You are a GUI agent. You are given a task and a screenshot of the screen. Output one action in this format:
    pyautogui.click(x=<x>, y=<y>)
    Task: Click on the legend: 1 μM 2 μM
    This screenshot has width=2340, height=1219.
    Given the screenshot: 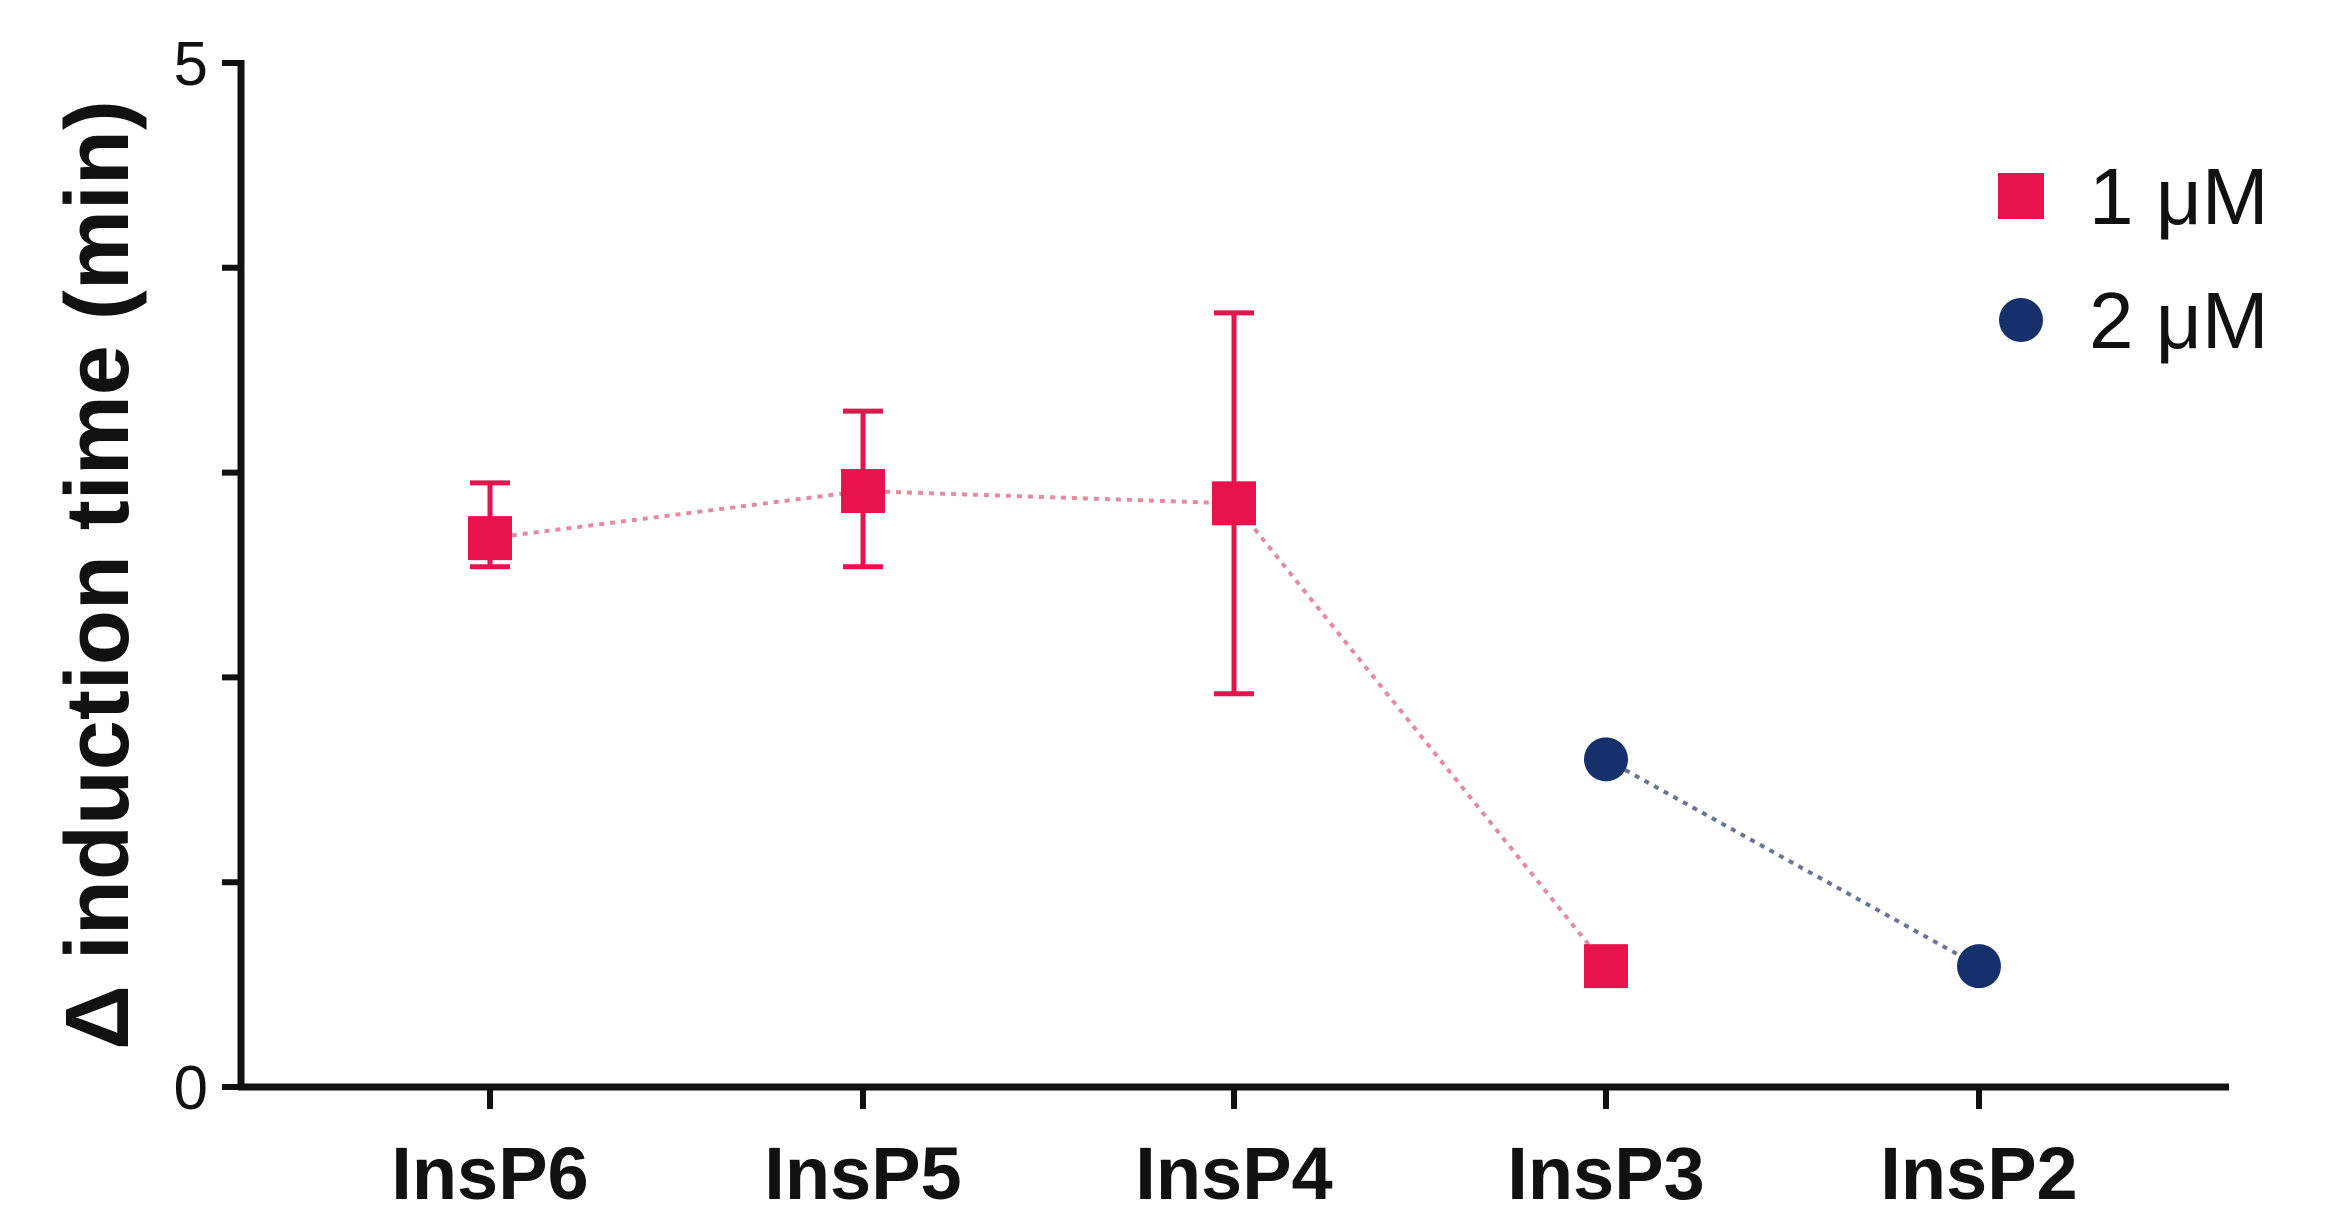 What is the action you would take?
    pyautogui.click(x=2133, y=258)
    